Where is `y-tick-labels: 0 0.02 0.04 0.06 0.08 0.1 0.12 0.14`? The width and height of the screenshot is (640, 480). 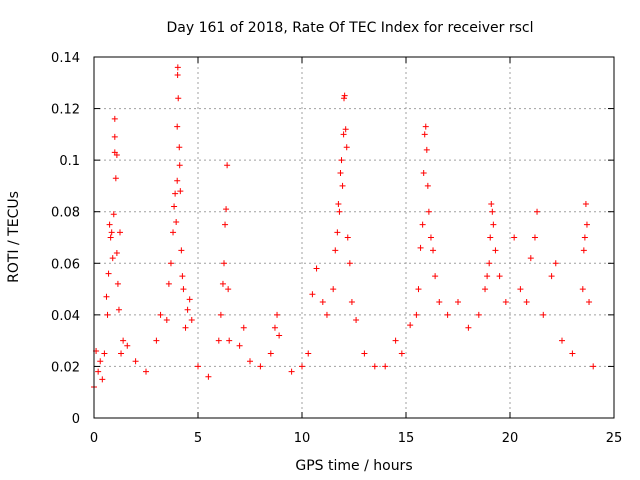
y-tick-labels: 0 0.02 0.04 0.06 0.08 0.1 0.12 0.14 is located at coordinates (65, 239).